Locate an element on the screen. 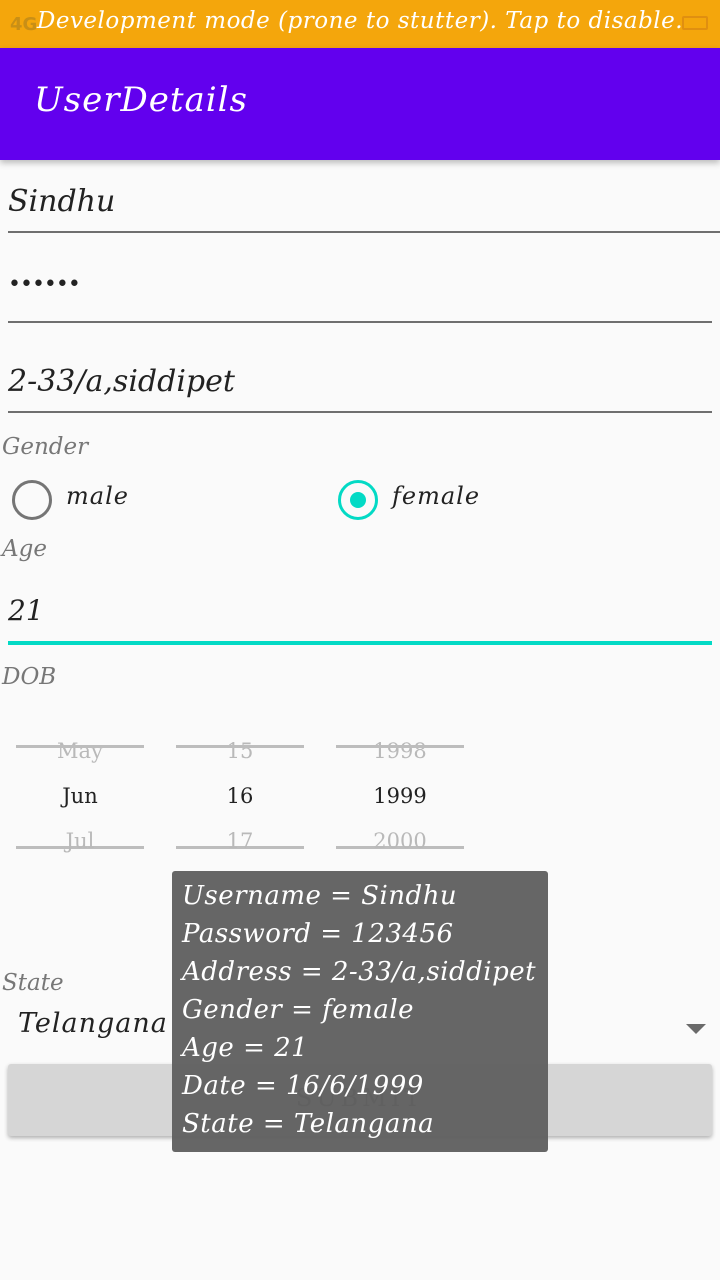 The width and height of the screenshot is (720, 1280). day-next: 17 is located at coordinates (240, 841).